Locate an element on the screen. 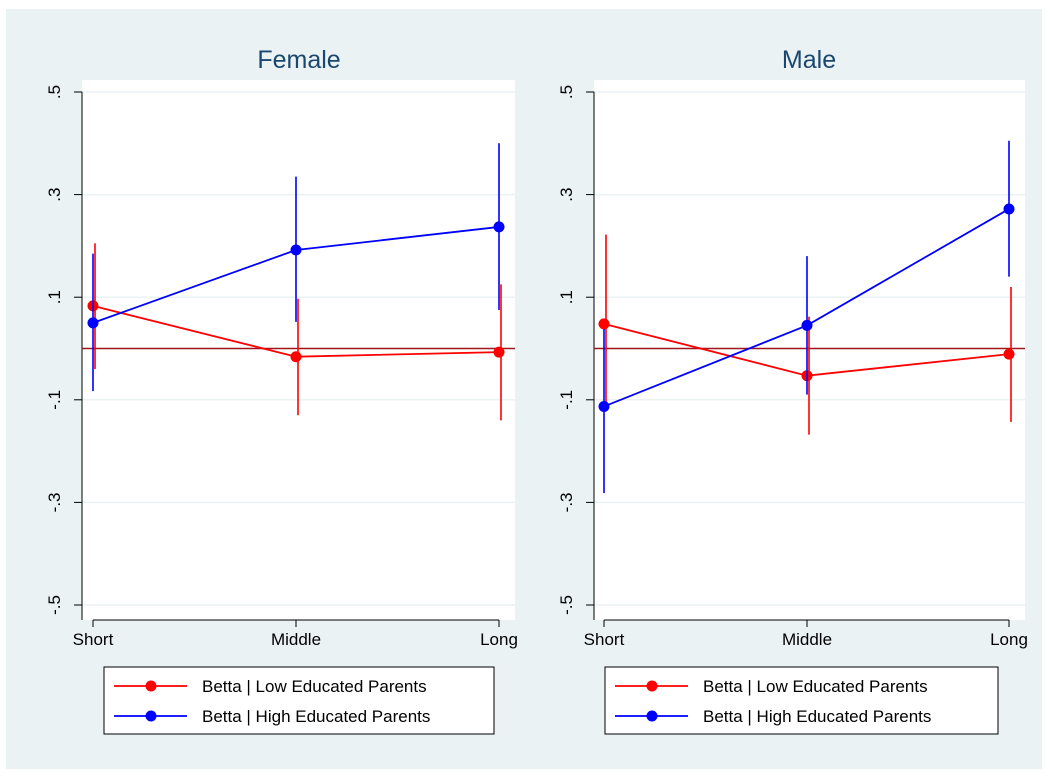  panel-title: Male is located at coordinates (809, 60).